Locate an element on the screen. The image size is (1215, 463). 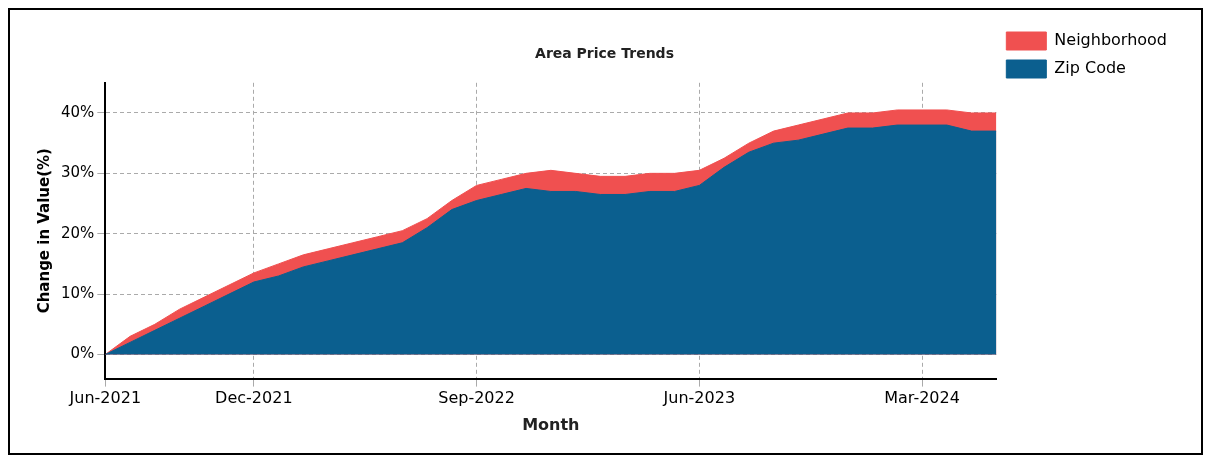
legend-label: Zip Code is located at coordinates (1090, 68).